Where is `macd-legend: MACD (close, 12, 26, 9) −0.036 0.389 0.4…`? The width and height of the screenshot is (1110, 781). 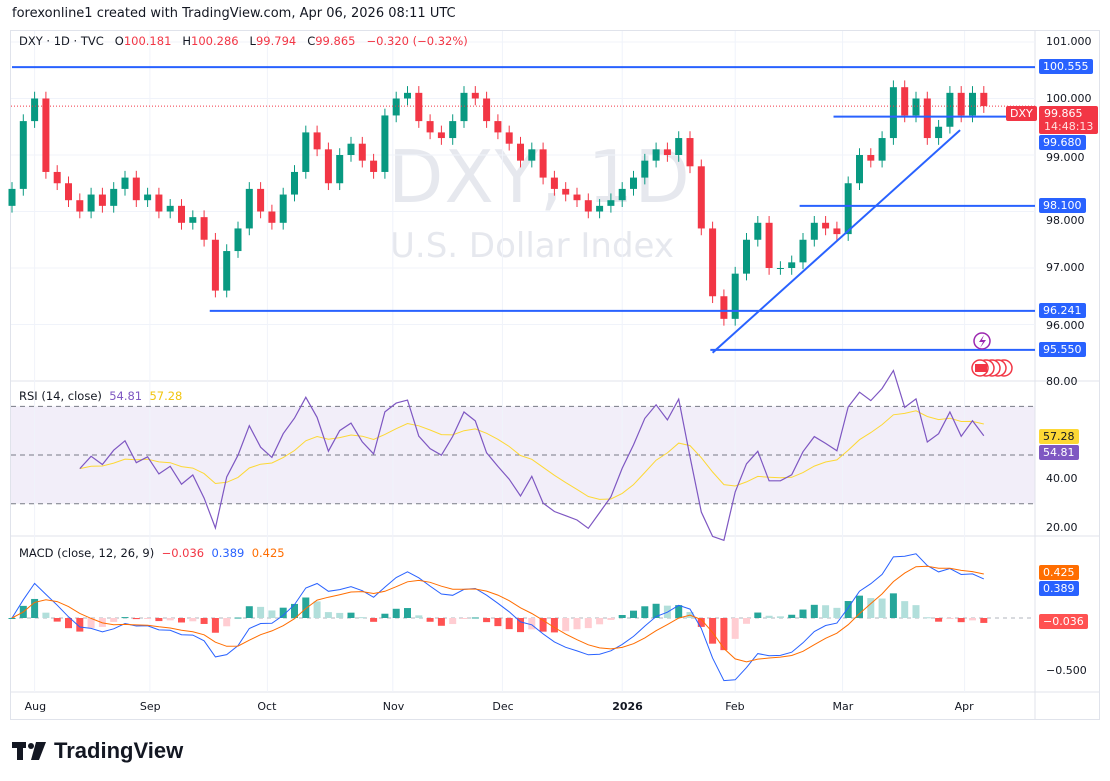 macd-legend: MACD (close, 12, 26, 9) −0.036 0.389 0.4… is located at coordinates (152, 553).